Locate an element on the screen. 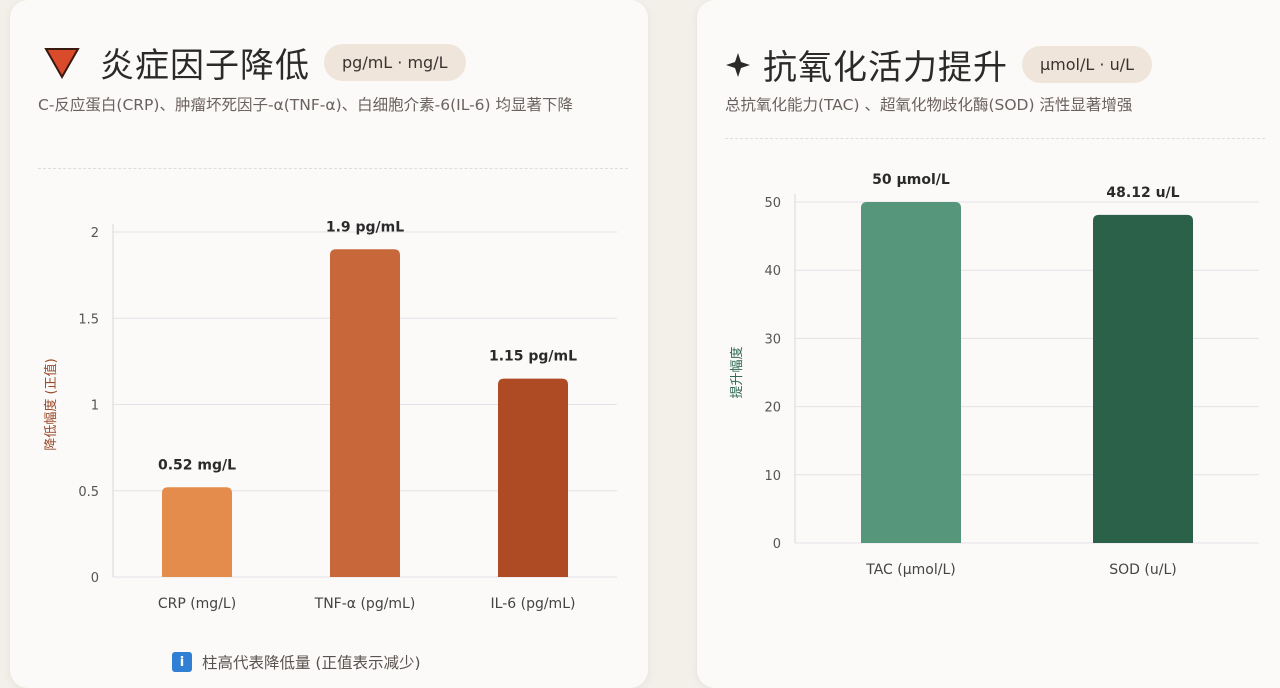  x-tick-label: CRP (mg/L) is located at coordinates (197, 604).